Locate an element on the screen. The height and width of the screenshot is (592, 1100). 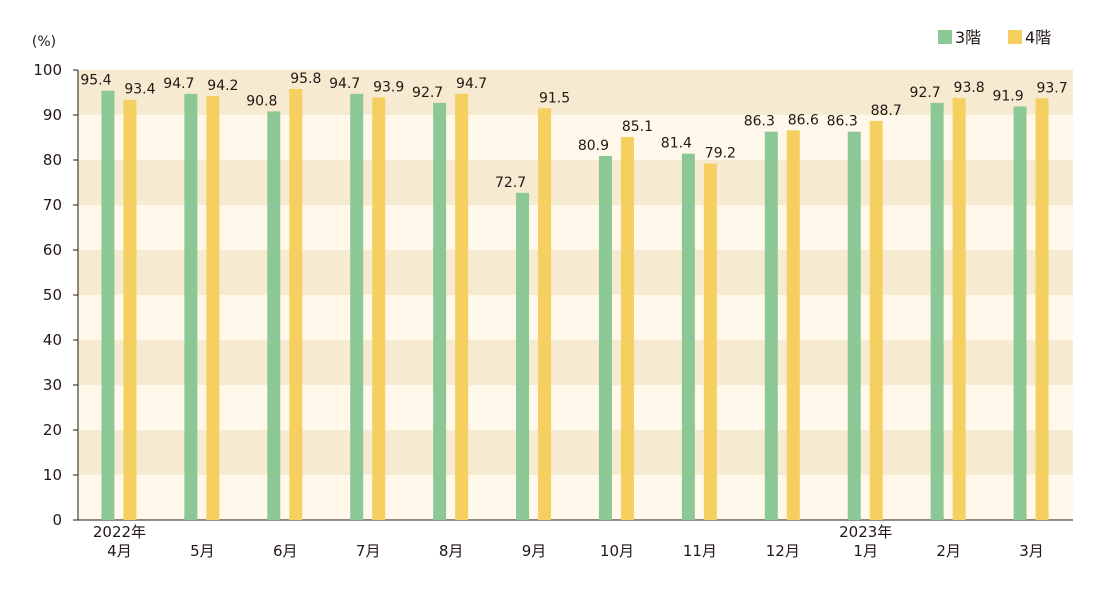
data-label: 93.4 is located at coordinates (139, 90).